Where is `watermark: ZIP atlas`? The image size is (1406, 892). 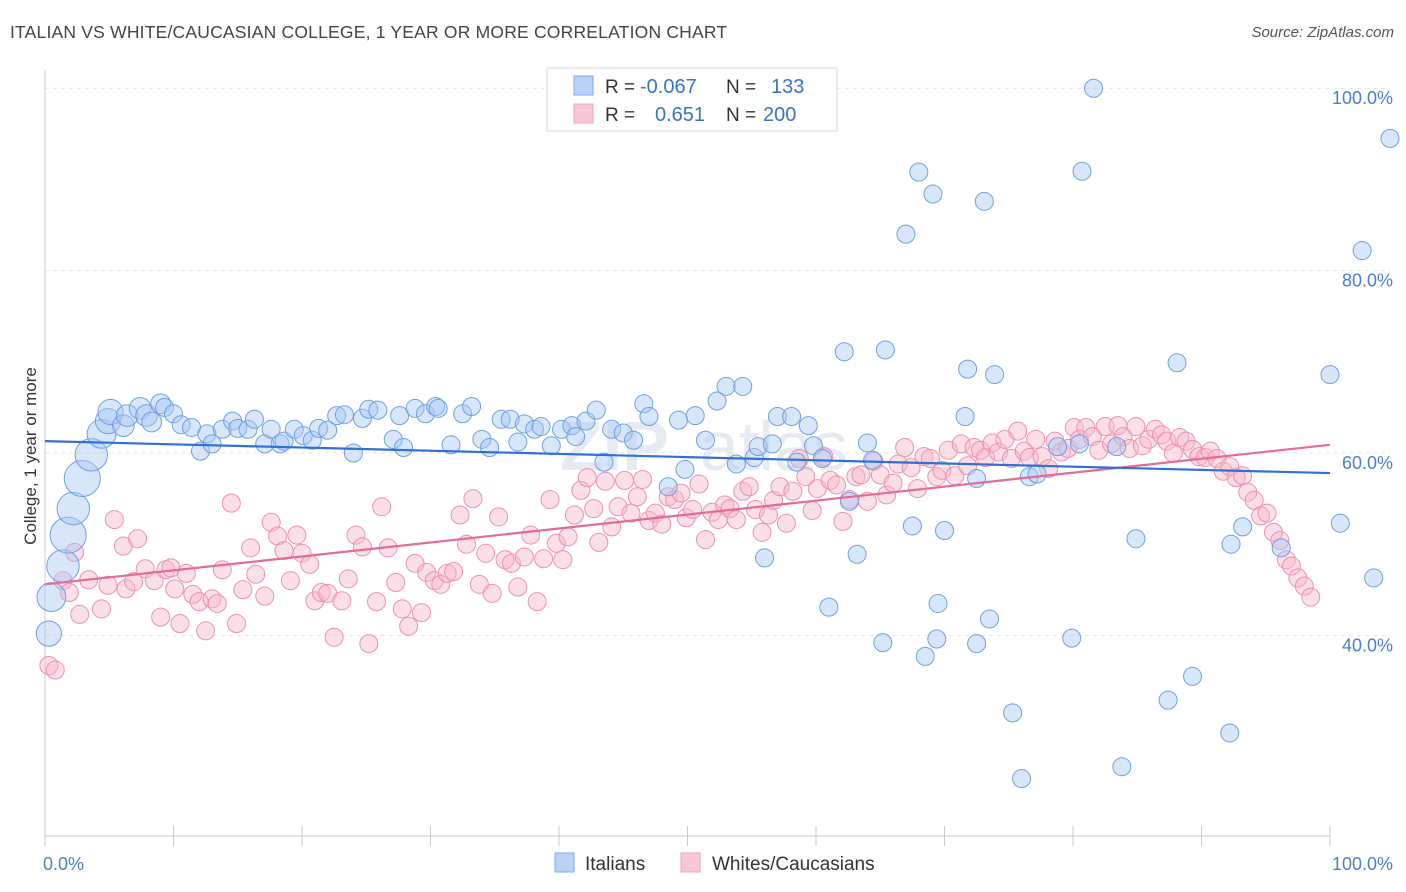 watermark: ZIP atlas is located at coordinates (704, 446).